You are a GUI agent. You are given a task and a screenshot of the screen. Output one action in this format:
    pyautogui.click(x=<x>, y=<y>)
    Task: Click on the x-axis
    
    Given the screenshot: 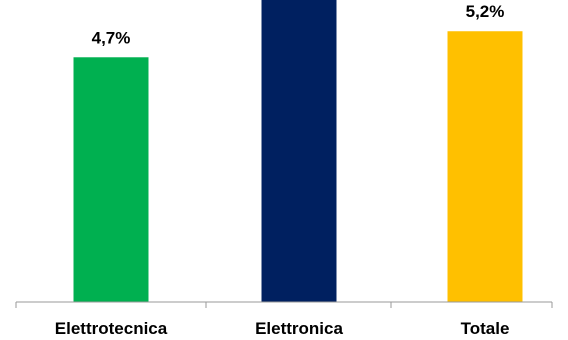 What is the action you would take?
    pyautogui.click(x=284, y=304)
    